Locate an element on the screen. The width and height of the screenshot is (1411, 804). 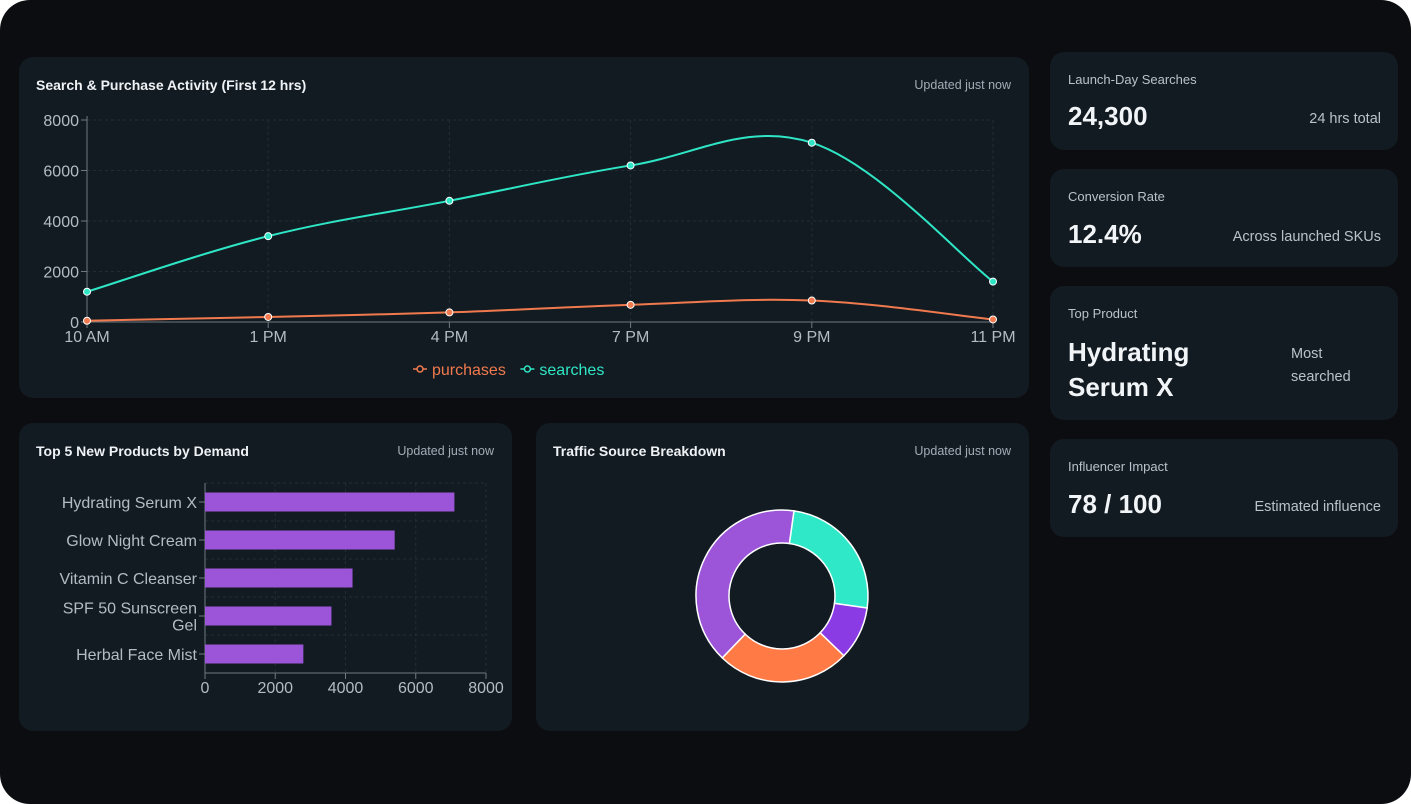
kpi-note: 24 hrs total is located at coordinates (1345, 119).